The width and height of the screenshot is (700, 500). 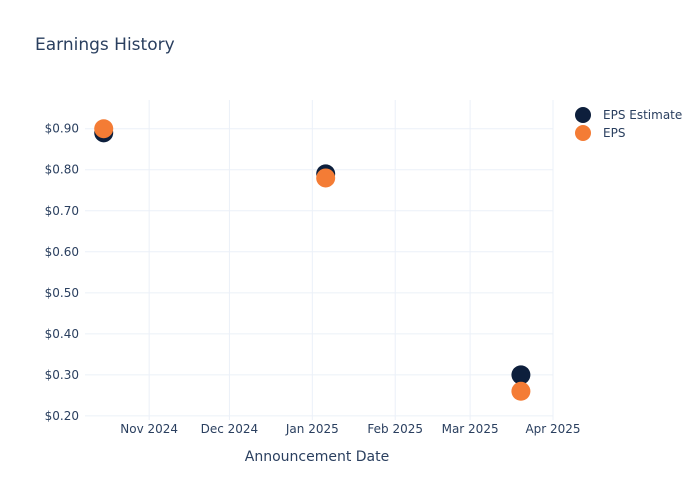 I want to click on legend-item-eps-estimate: EPS Estimate, so click(x=628, y=115).